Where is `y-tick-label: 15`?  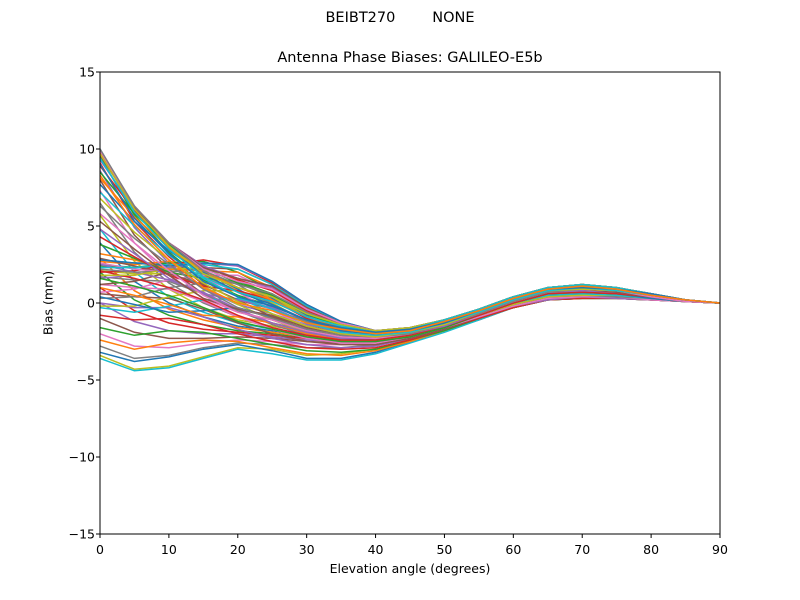 y-tick-label: 15 is located at coordinates (87, 72).